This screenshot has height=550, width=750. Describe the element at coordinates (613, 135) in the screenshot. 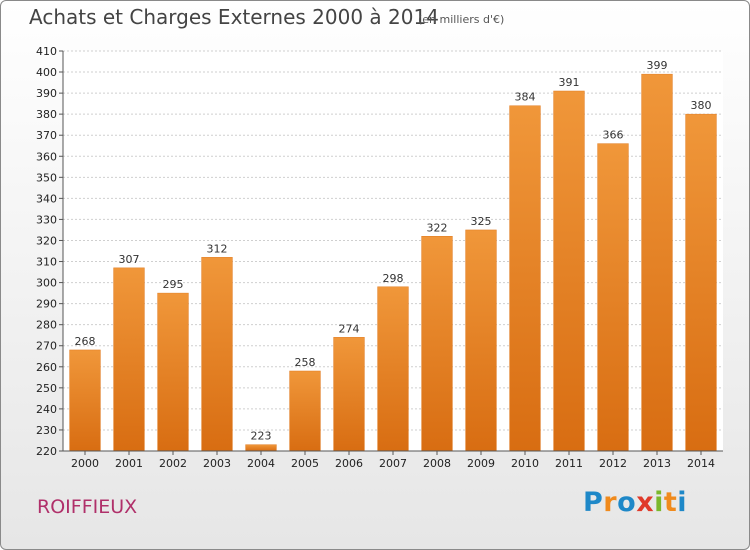

I see `value-label-2012: 366` at that location.